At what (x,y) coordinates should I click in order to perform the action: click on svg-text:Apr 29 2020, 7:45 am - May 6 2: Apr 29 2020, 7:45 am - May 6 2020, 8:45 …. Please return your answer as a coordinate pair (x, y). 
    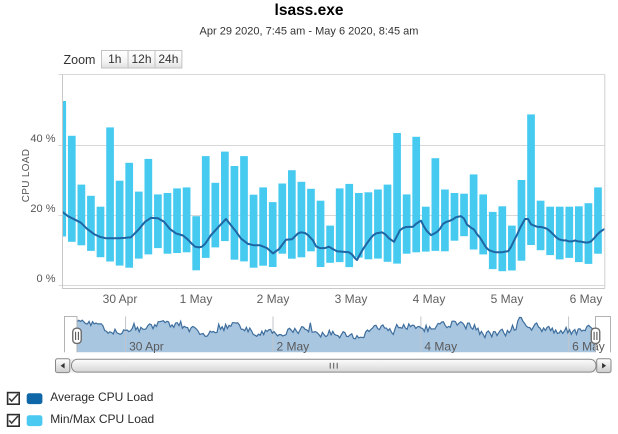
    Looking at the image, I should click on (309, 32).